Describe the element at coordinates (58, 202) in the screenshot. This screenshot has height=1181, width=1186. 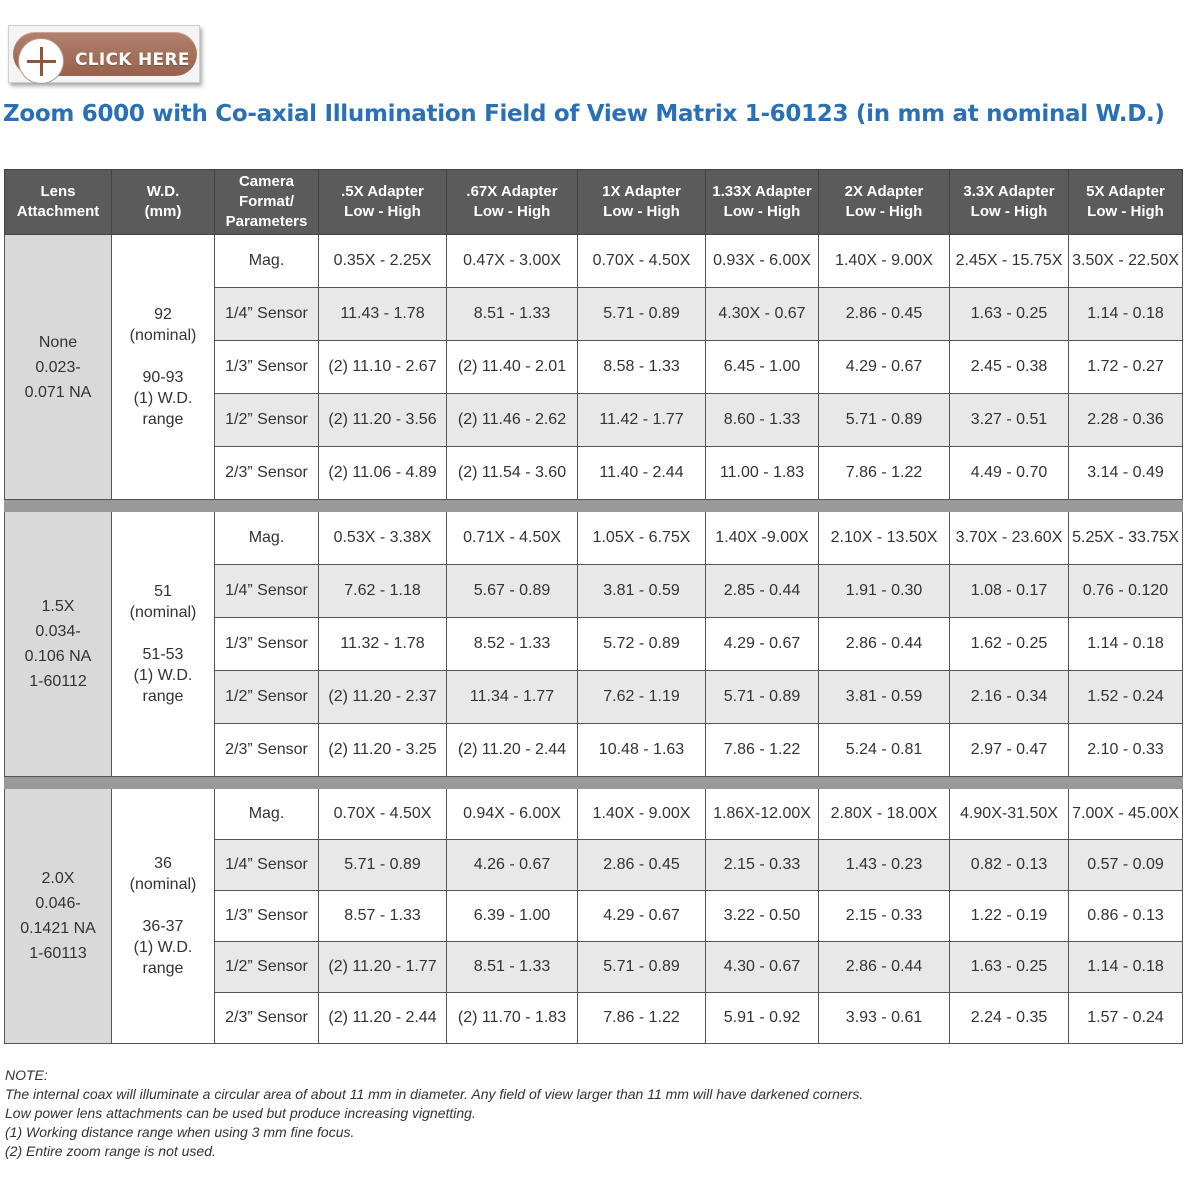
I see `header-lens-attachment: Lens Attachment` at that location.